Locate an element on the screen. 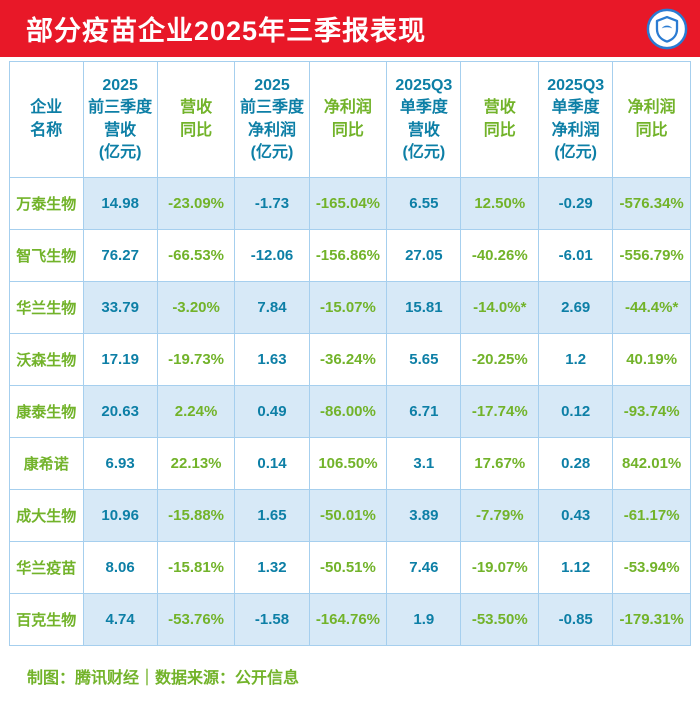  column-header-9m-net-profit-yoy: 净利润 同比 is located at coordinates (348, 119).